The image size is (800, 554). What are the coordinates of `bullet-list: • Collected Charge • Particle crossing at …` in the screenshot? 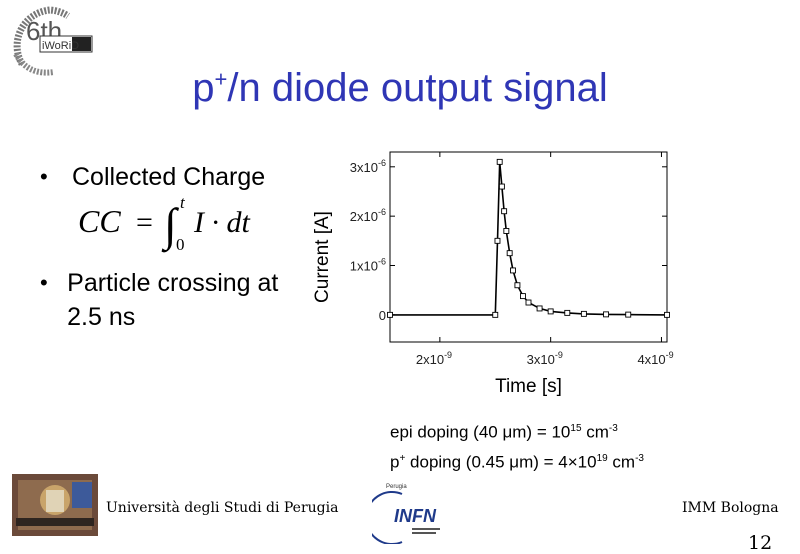 It's located at (175, 247).